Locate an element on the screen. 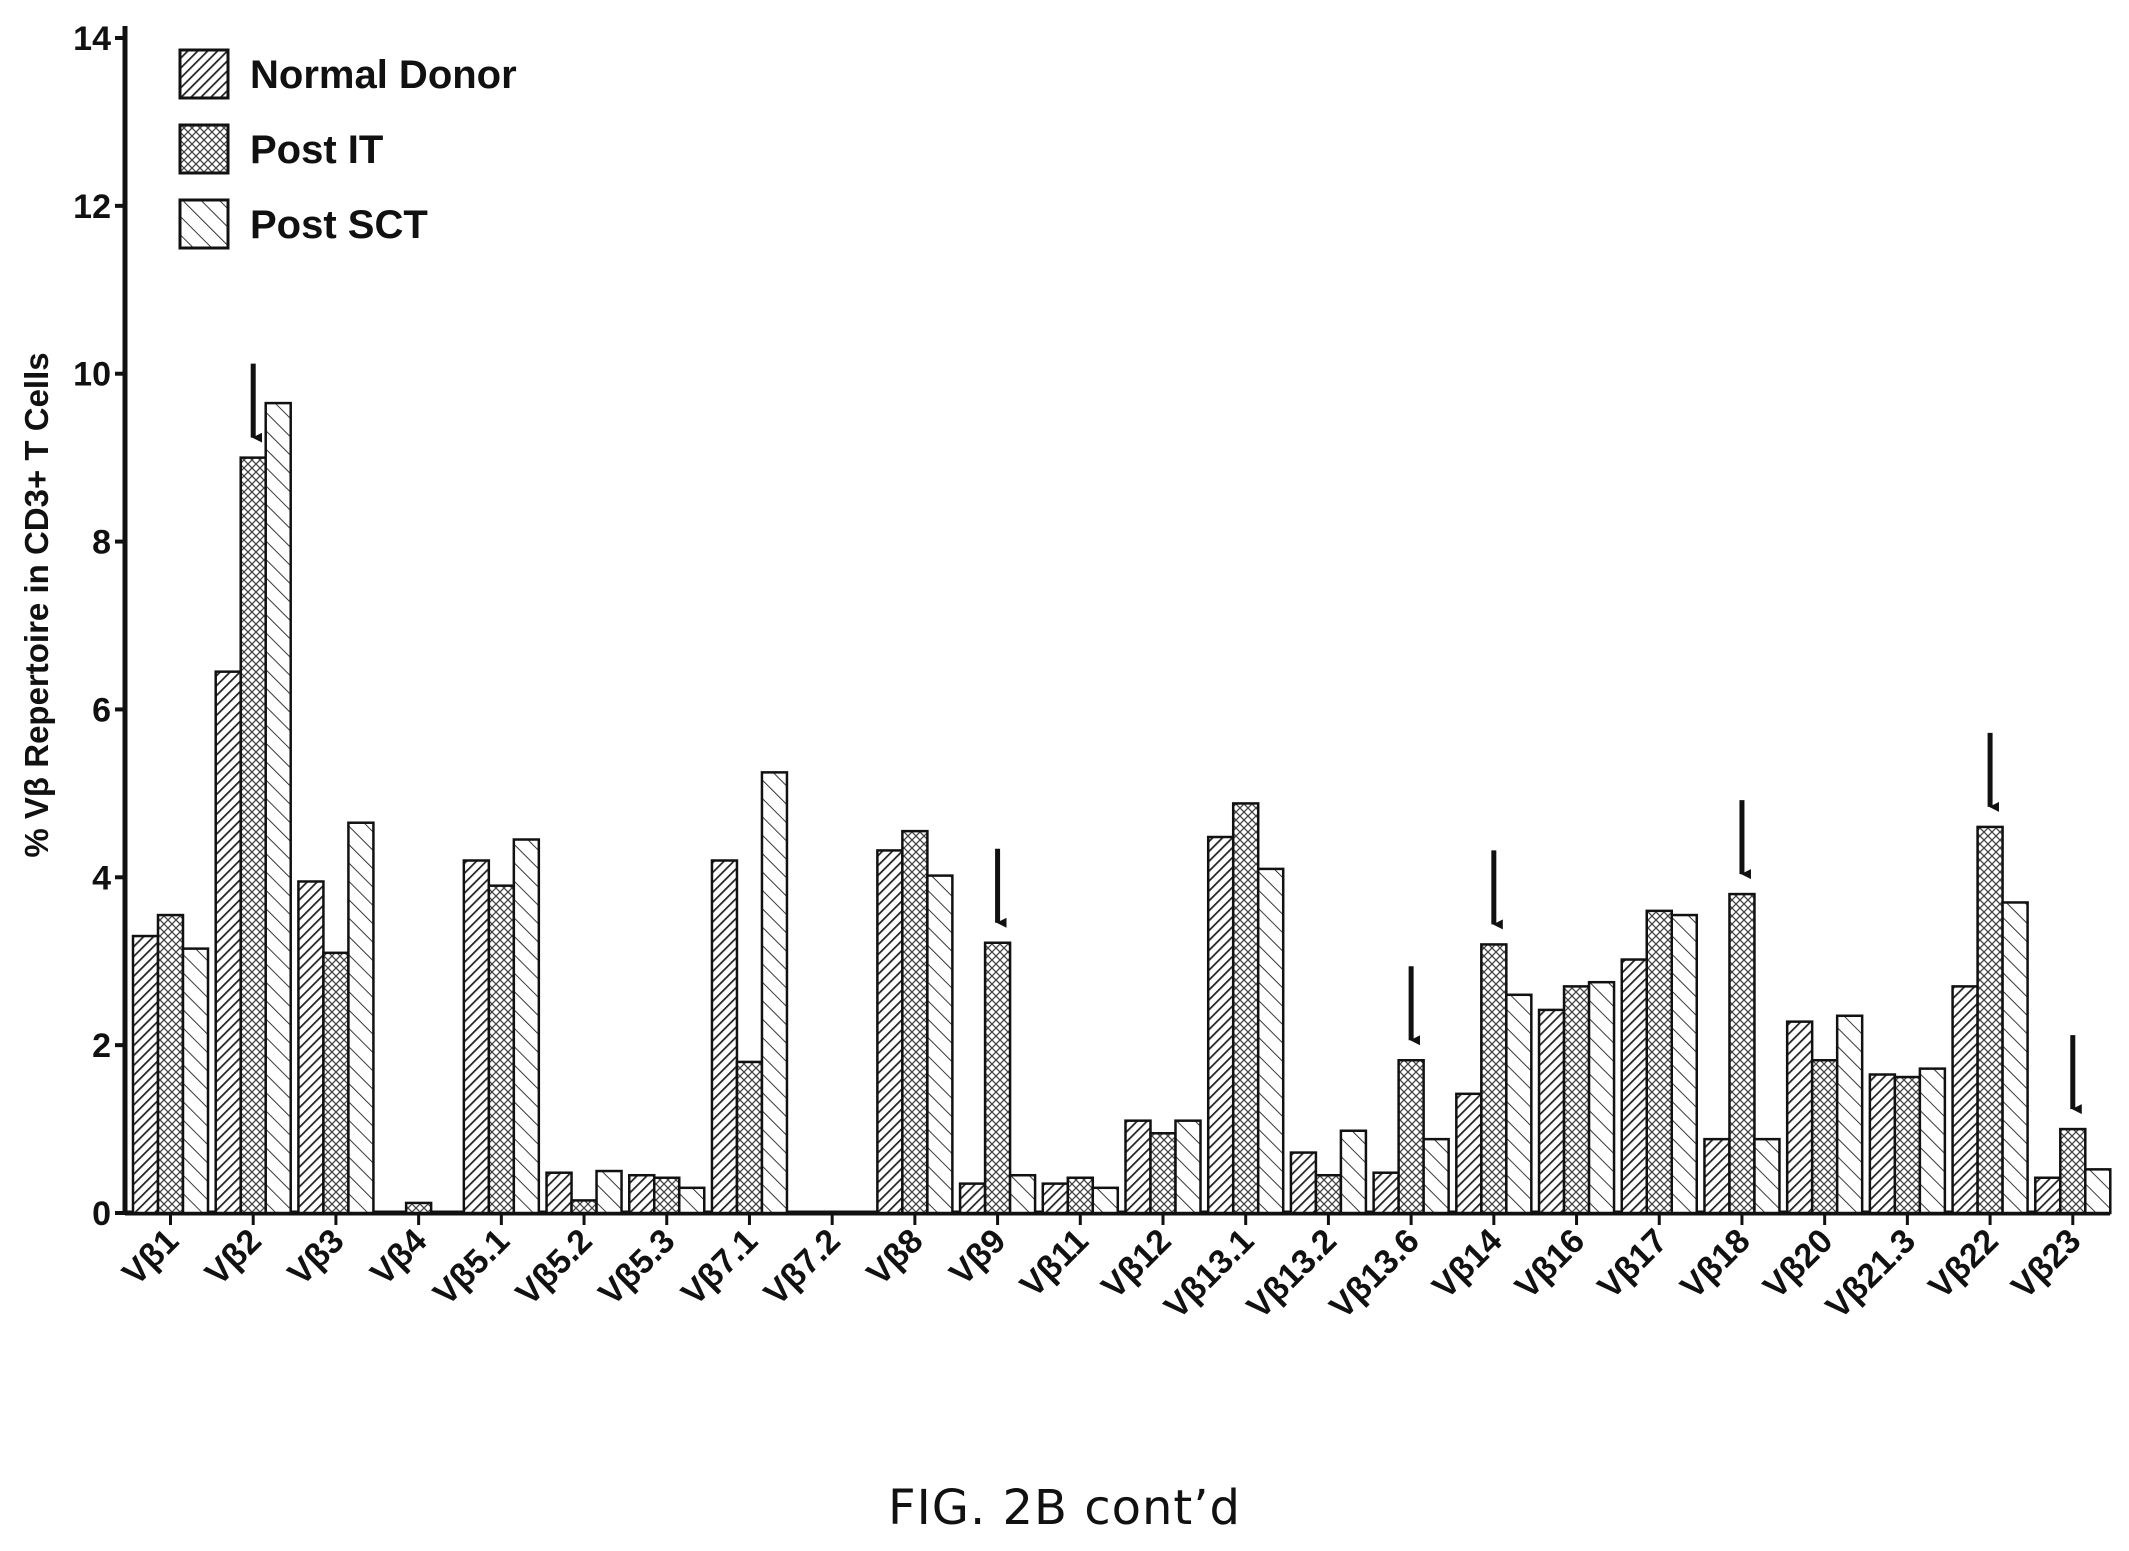 This screenshot has width=2129, height=1551. x-tick-label: Vβ5.1 is located at coordinates (471, 1267).